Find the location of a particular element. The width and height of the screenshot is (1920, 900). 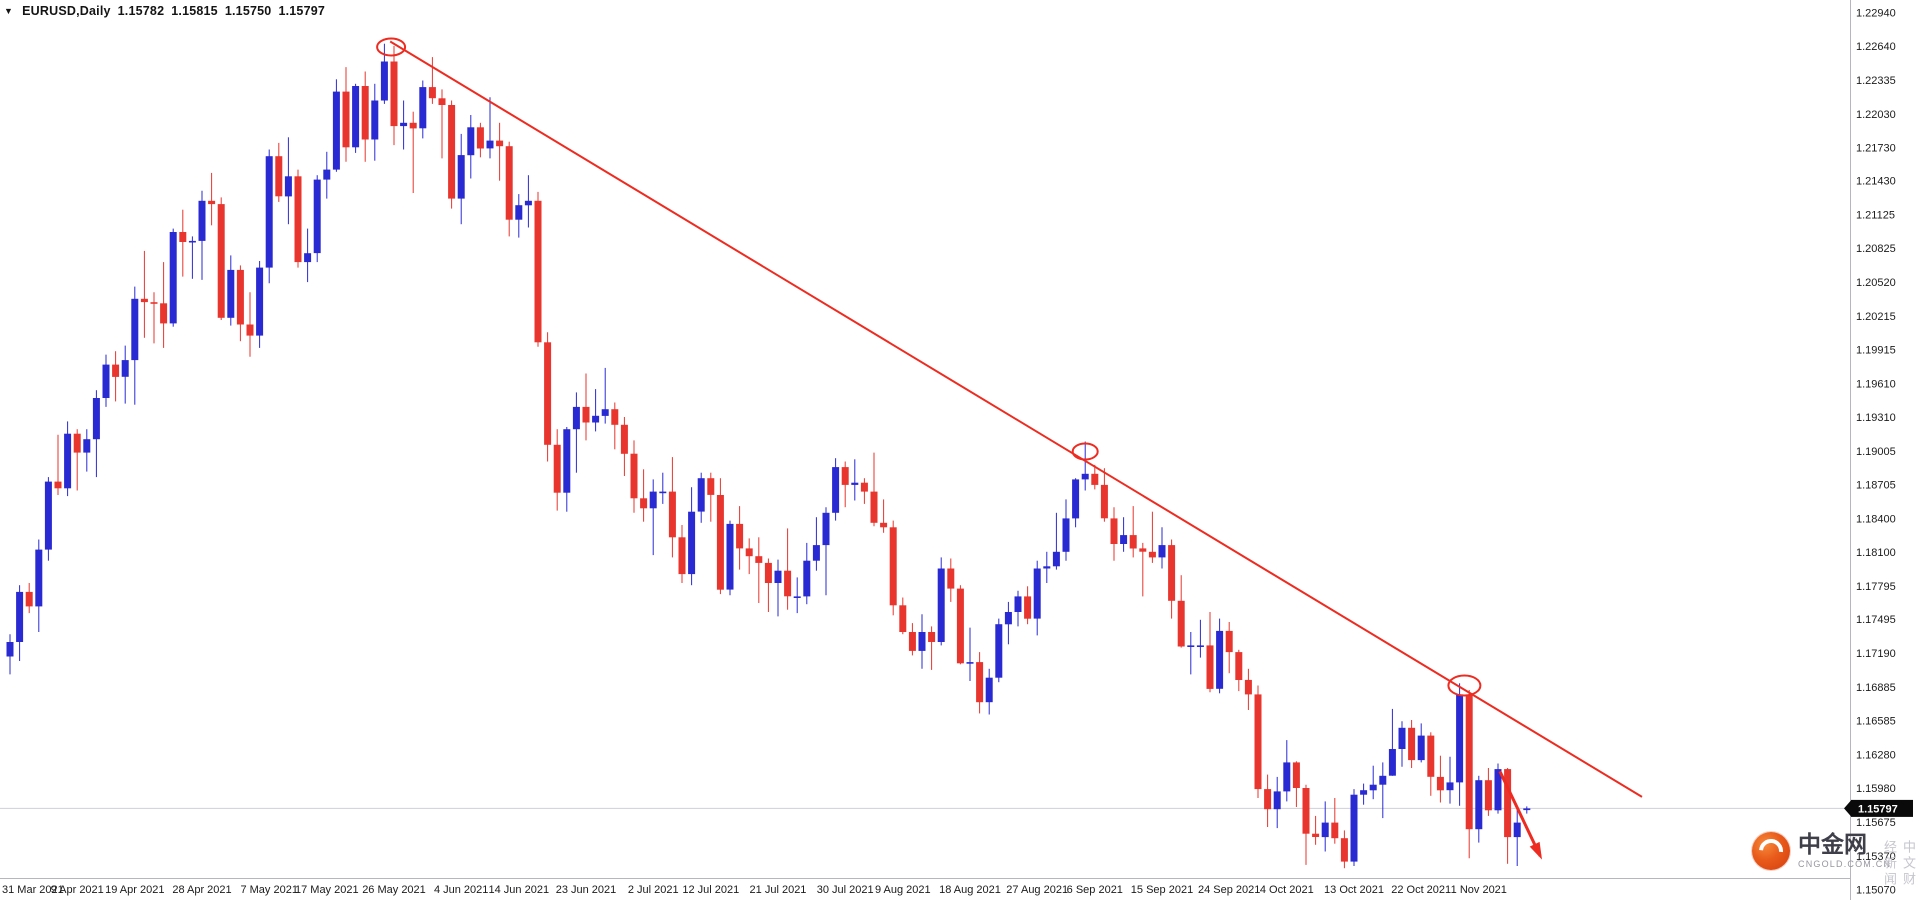

sell-signal-arrowhead is located at coordinates (1535, 850).